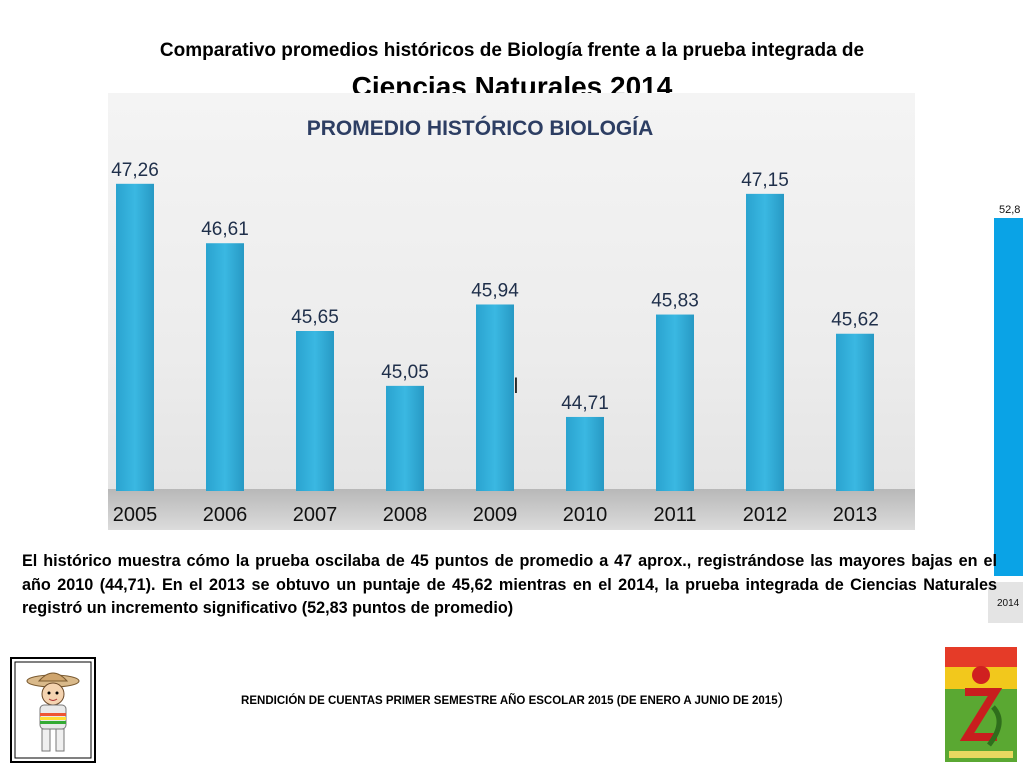 Image resolution: width=1024 pixels, height=768 pixels. Describe the element at coordinates (585, 515) in the screenshot. I see `category-label-2010: 2010` at that location.